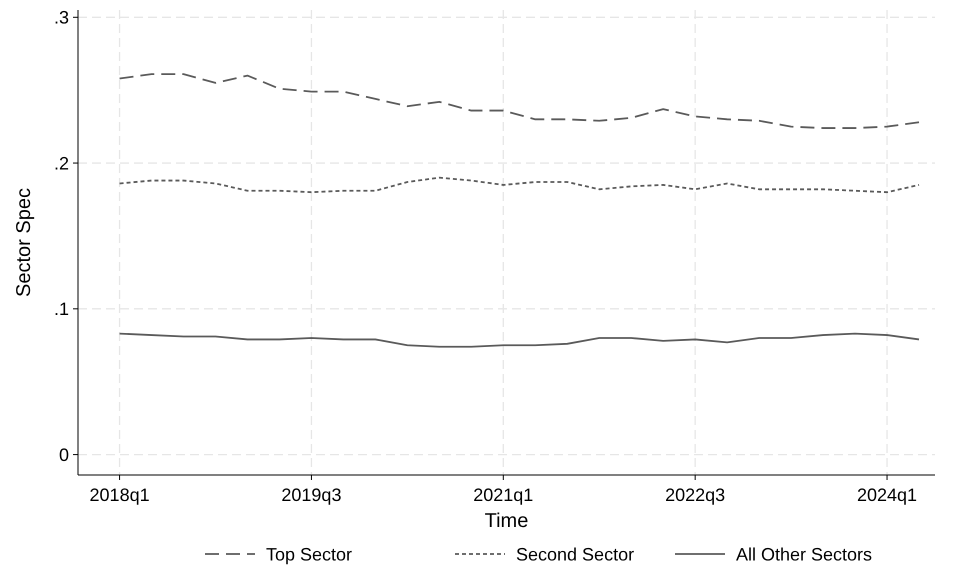 This screenshot has height=567, width=956. I want to click on x-tick-label: 2019q3, so click(311, 495).